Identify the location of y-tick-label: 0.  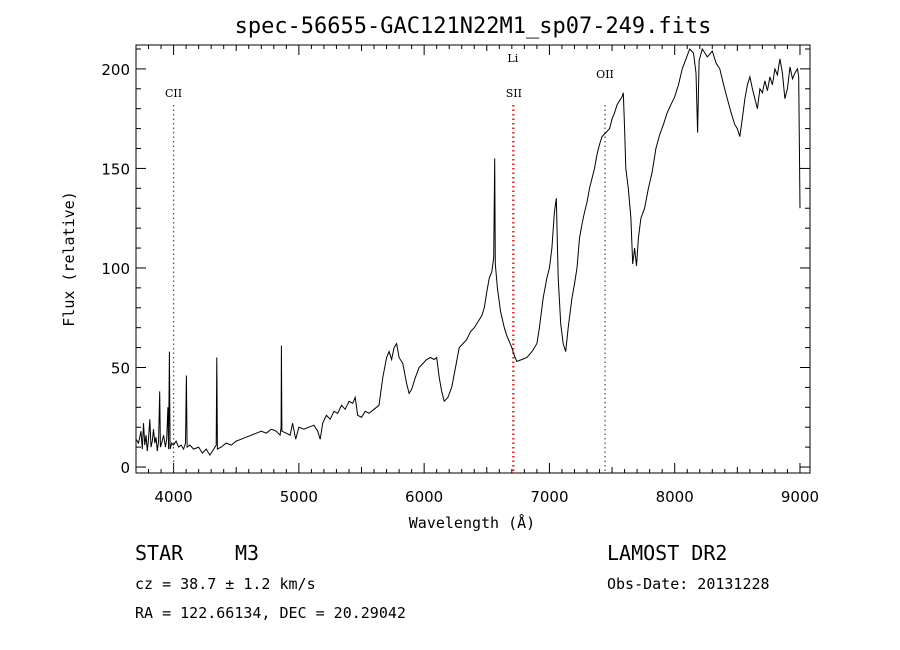
(125, 468).